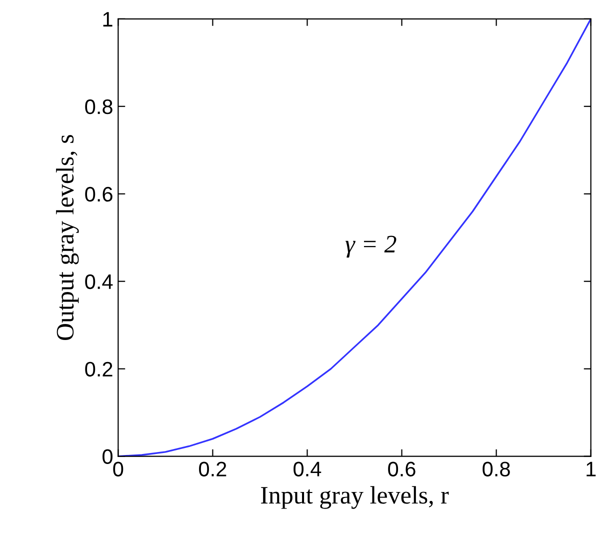 The width and height of the screenshot is (606, 540). Describe the element at coordinates (99, 282) in the screenshot. I see `y-tick-label: 0.4` at that location.